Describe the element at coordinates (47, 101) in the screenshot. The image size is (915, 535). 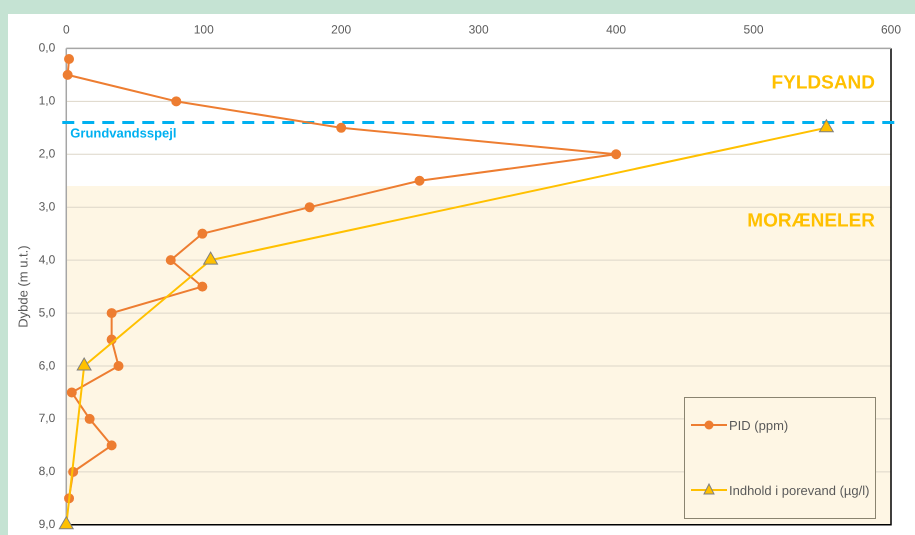
I see `y-tick-label: 1,0` at that location.